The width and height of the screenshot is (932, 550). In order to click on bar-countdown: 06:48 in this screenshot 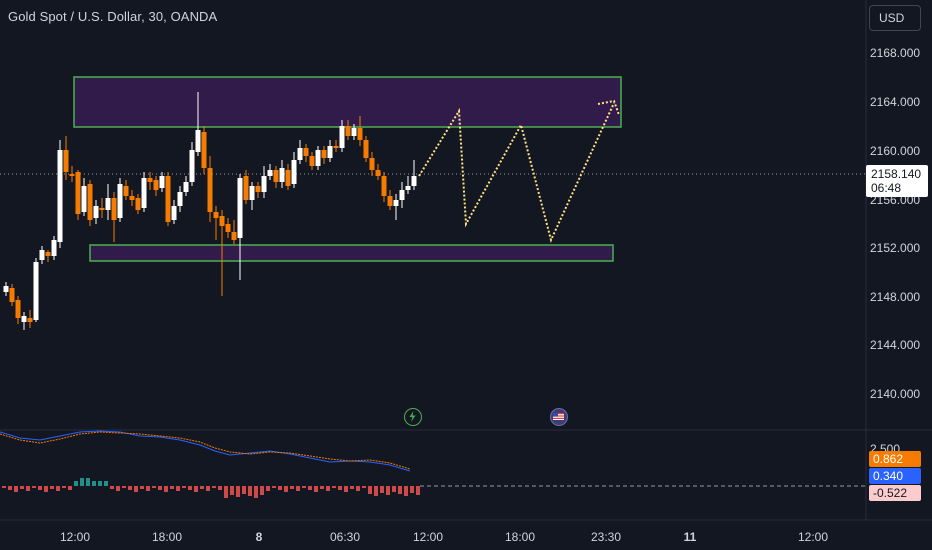, I will do `click(886, 188)`.